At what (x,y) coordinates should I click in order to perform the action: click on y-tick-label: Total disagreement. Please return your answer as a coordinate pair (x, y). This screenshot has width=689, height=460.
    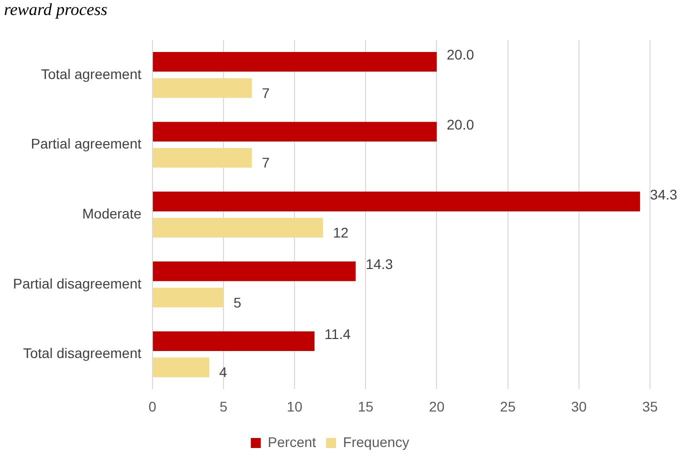
    Looking at the image, I should click on (82, 353).